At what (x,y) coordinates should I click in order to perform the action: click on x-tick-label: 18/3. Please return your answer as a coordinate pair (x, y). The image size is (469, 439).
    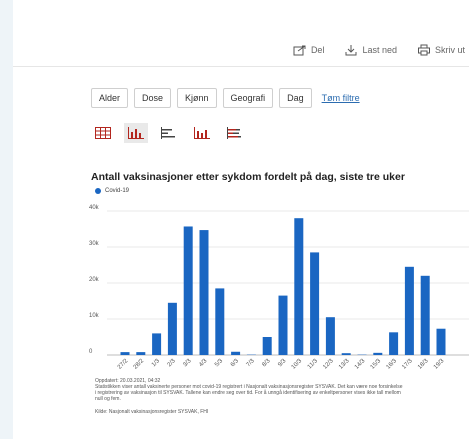
    Looking at the image, I should click on (423, 364).